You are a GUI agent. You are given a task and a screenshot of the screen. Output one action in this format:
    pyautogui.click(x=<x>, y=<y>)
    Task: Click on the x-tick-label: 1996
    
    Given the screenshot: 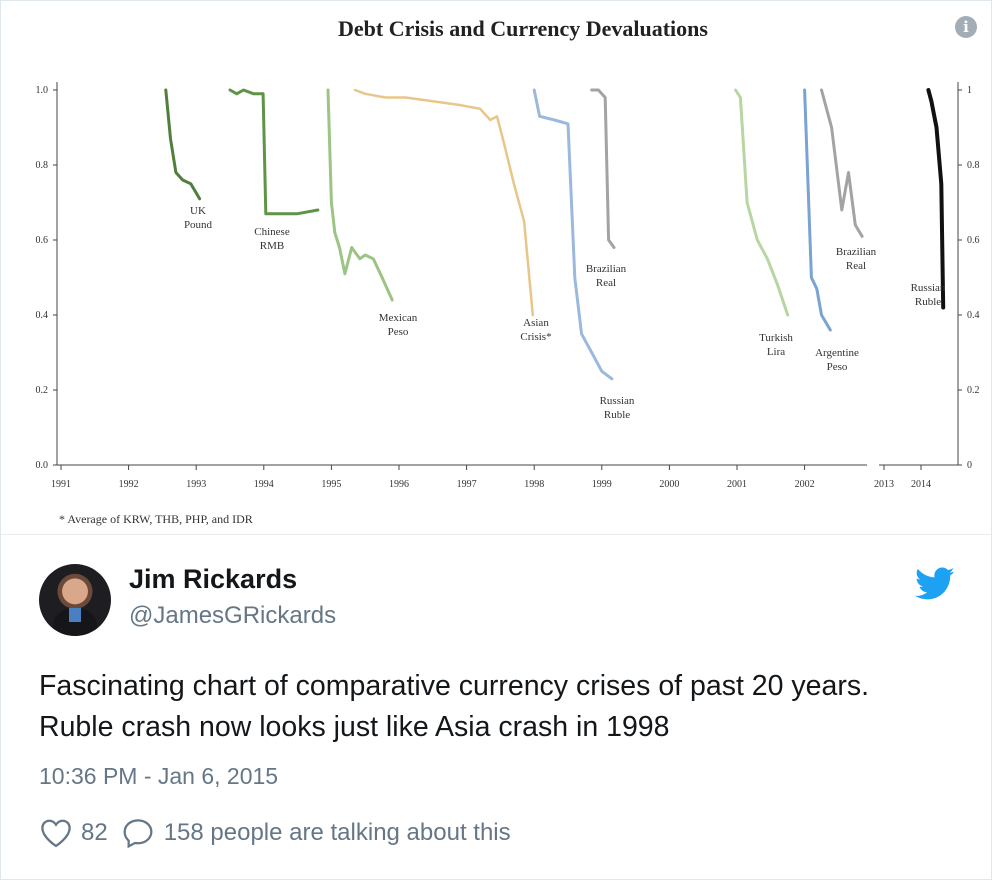 What is the action you would take?
    pyautogui.click(x=399, y=484)
    